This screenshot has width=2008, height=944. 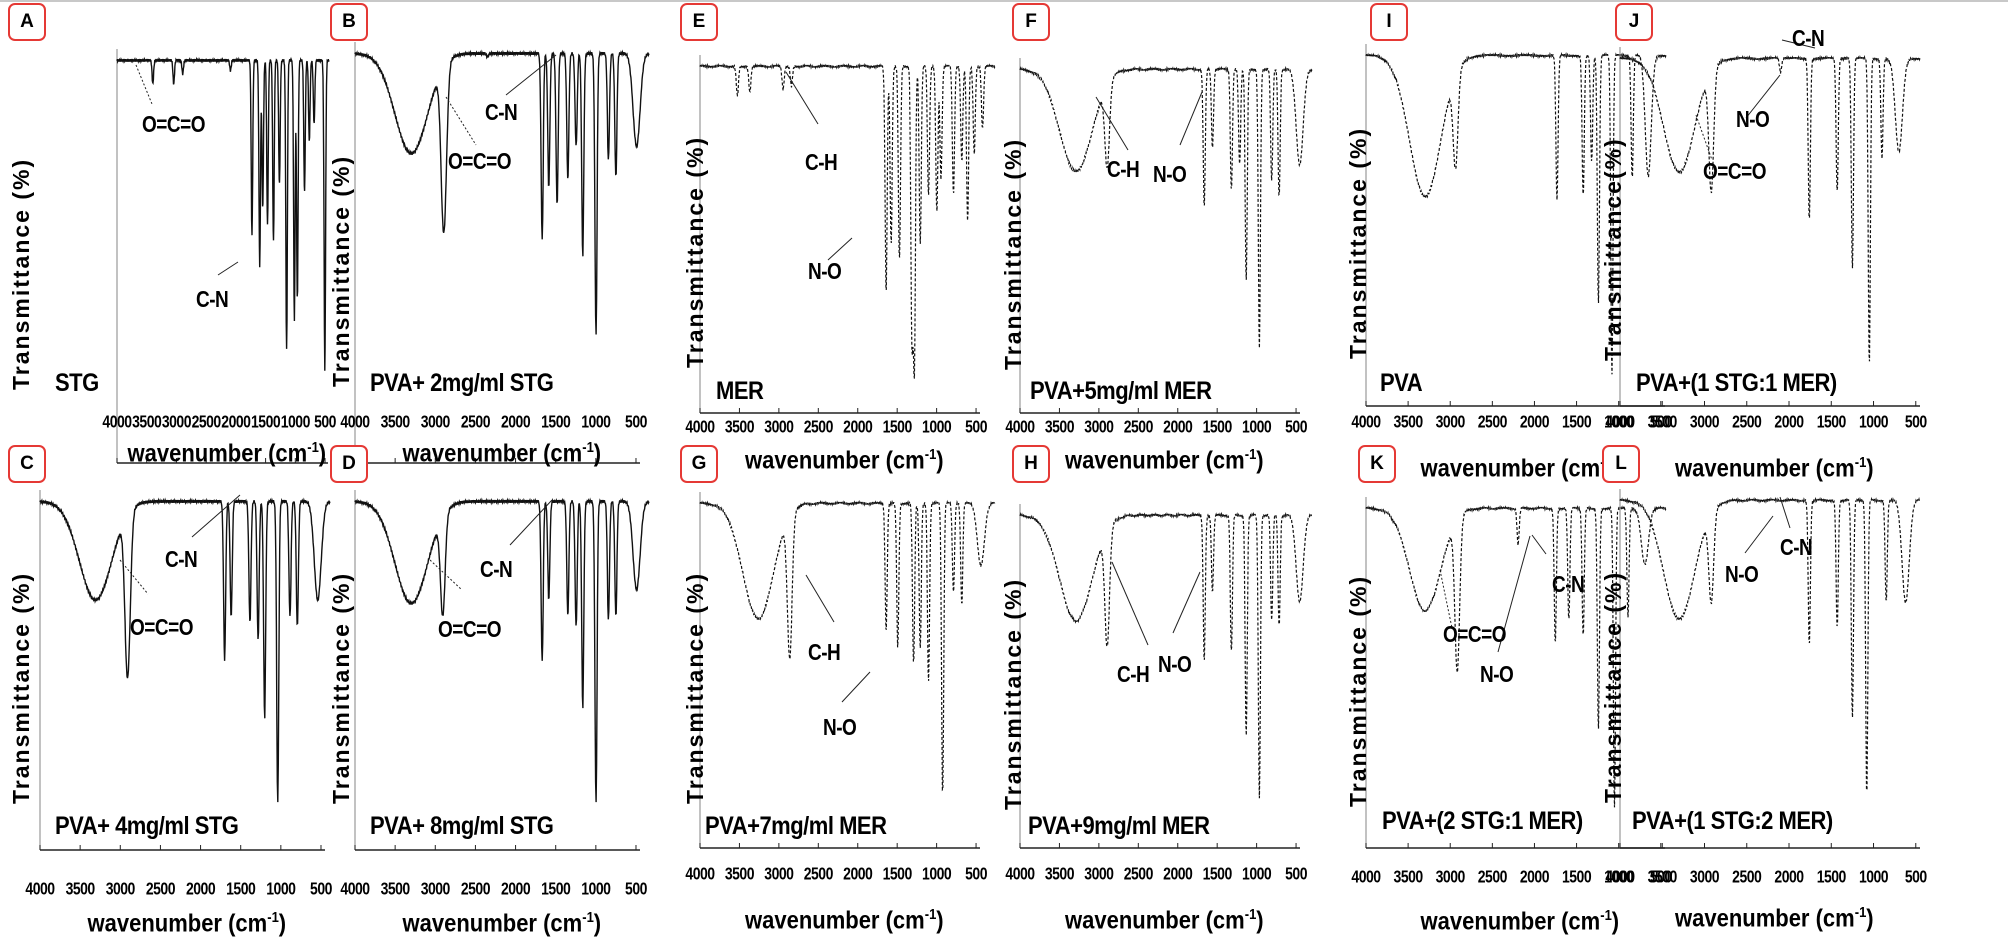 I want to click on bond-annotation-oco: O=C=O, so click(x=173, y=125).